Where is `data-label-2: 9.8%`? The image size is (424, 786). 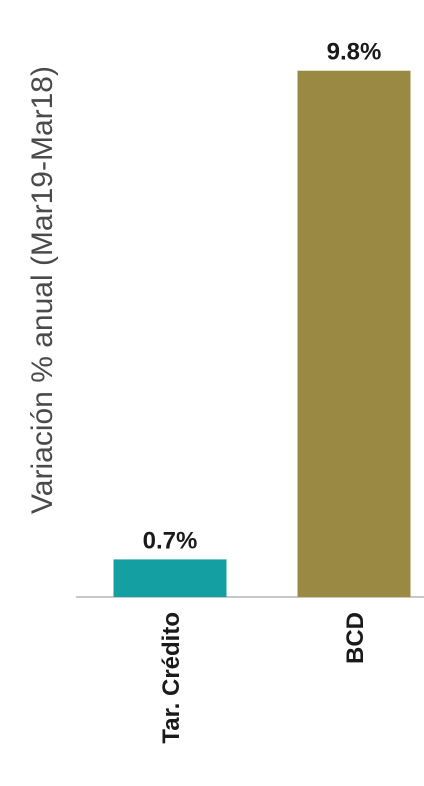
data-label-2: 9.8% is located at coordinates (354, 52).